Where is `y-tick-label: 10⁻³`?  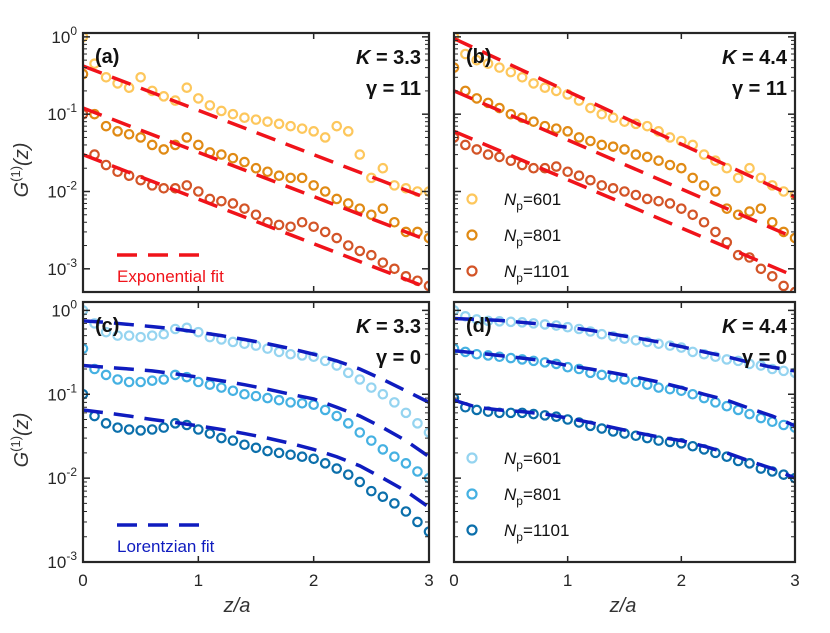
y-tick-label: 10⁻³ is located at coordinates (62, 560).